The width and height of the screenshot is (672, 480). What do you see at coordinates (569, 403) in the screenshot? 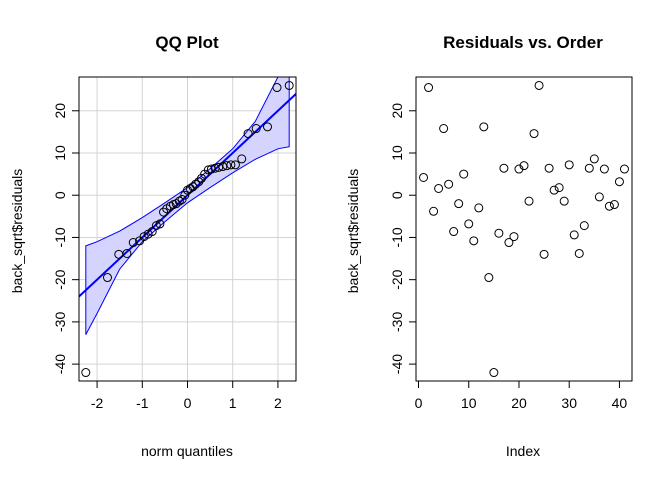
I see `resid-x-tick-label-3: 30` at bounding box center [569, 403].